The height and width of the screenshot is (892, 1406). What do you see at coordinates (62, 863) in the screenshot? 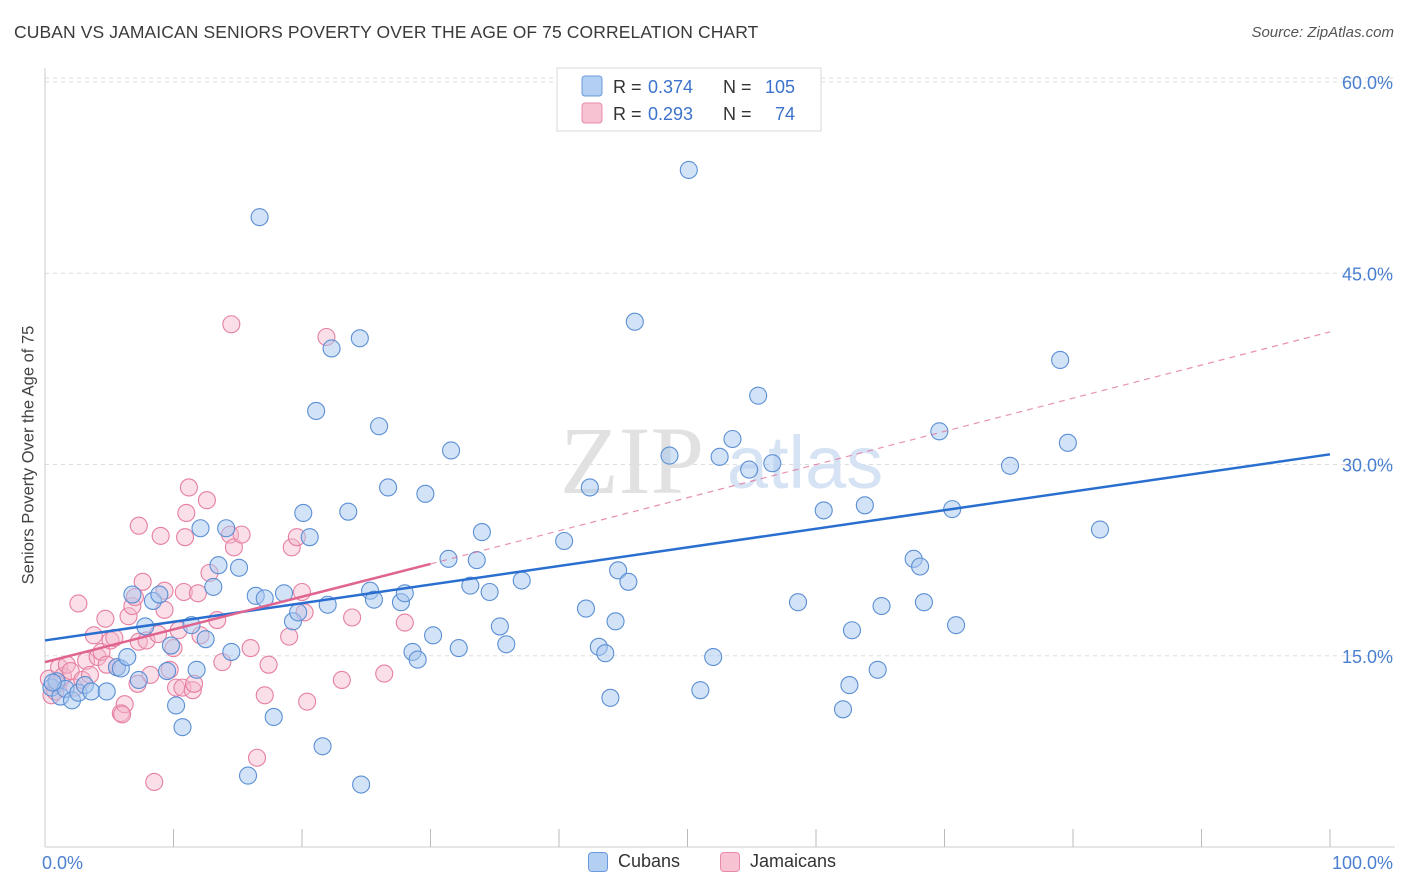
I see `x-tick-label-left: 0.0%` at bounding box center [62, 863].